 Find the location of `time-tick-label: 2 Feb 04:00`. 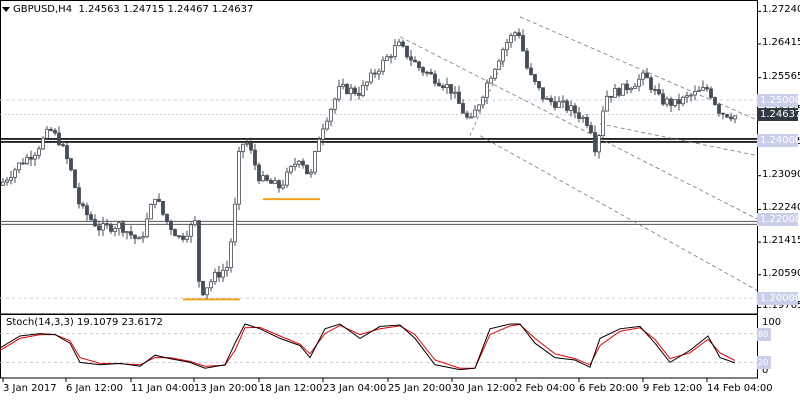

time-tick-label: 2 Feb 04:00 is located at coordinates (546, 388).